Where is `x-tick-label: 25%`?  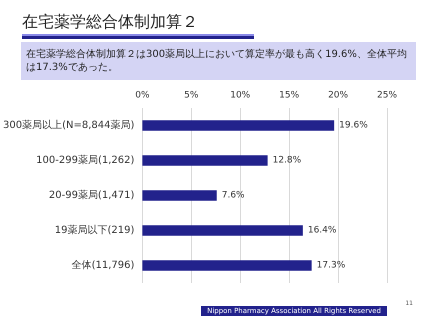 x-tick-label: 25% is located at coordinates (387, 95).